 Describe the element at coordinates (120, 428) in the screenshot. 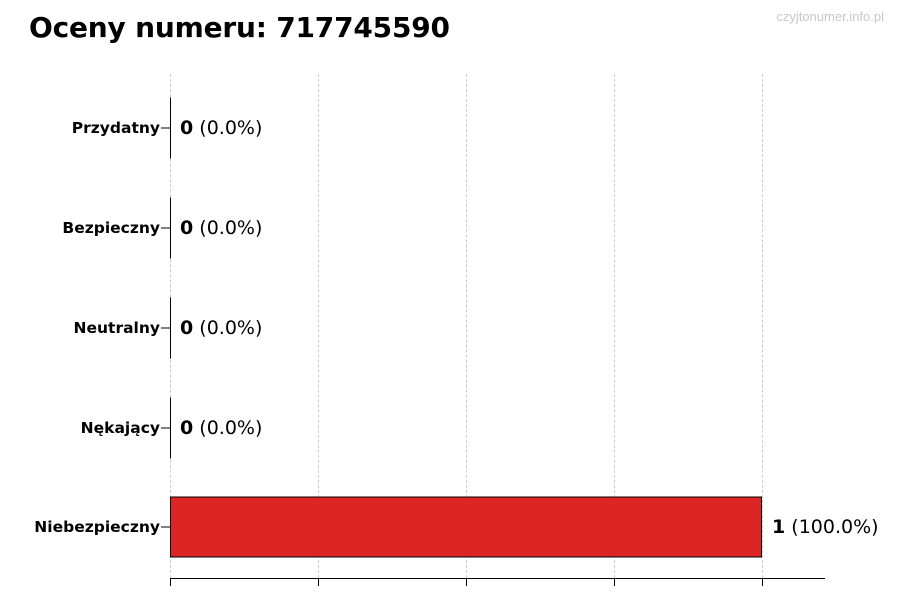

I see `category-label-nekajacy: Nękający` at that location.